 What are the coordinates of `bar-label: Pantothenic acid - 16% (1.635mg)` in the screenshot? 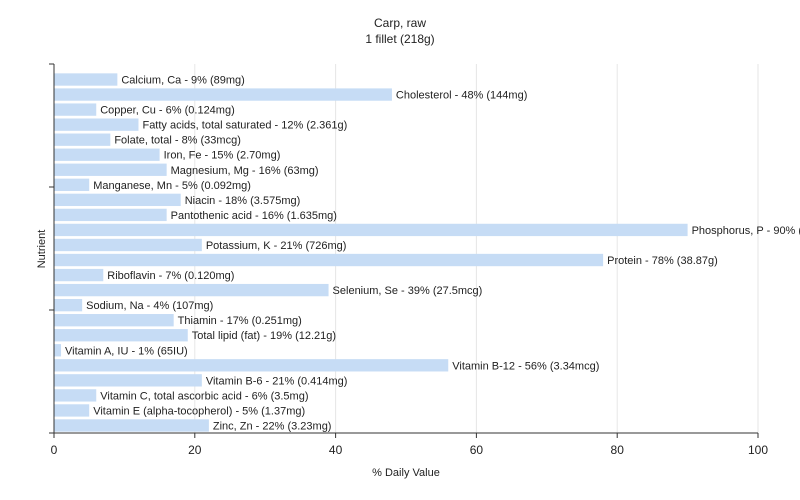 It's located at (254, 216).